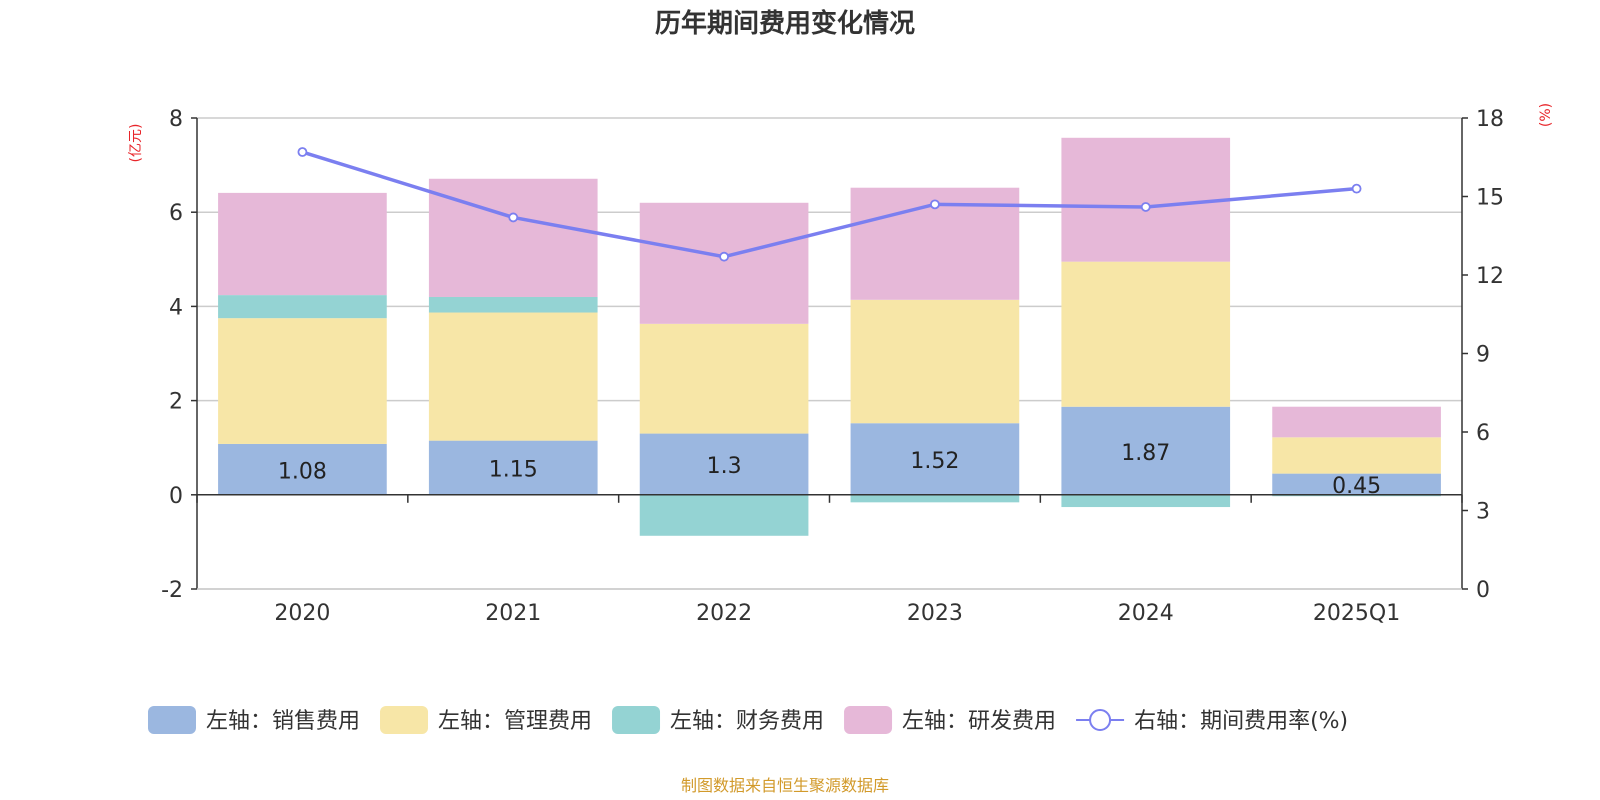  What do you see at coordinates (868, 720) in the screenshot?
I see `legend-swatch-rd` at bounding box center [868, 720].